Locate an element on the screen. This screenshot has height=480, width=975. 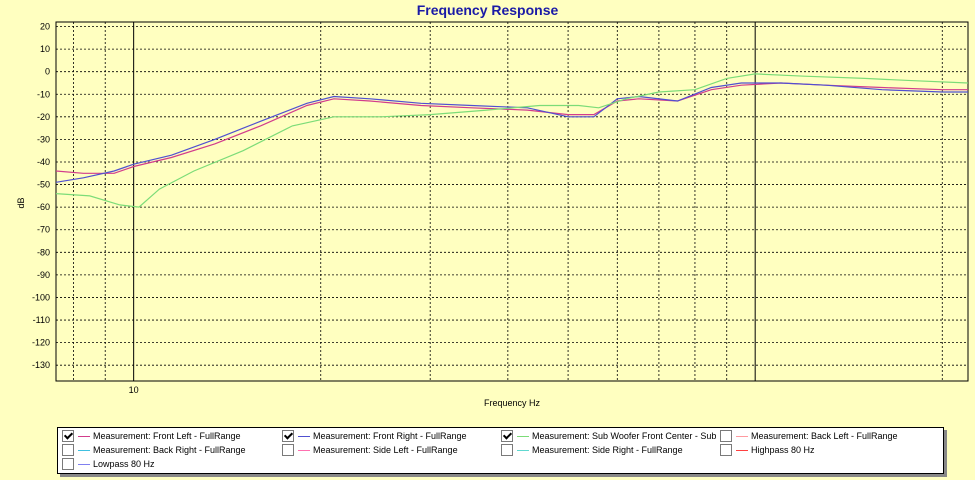
y-tick-label: -10 is located at coordinates (43, 94).